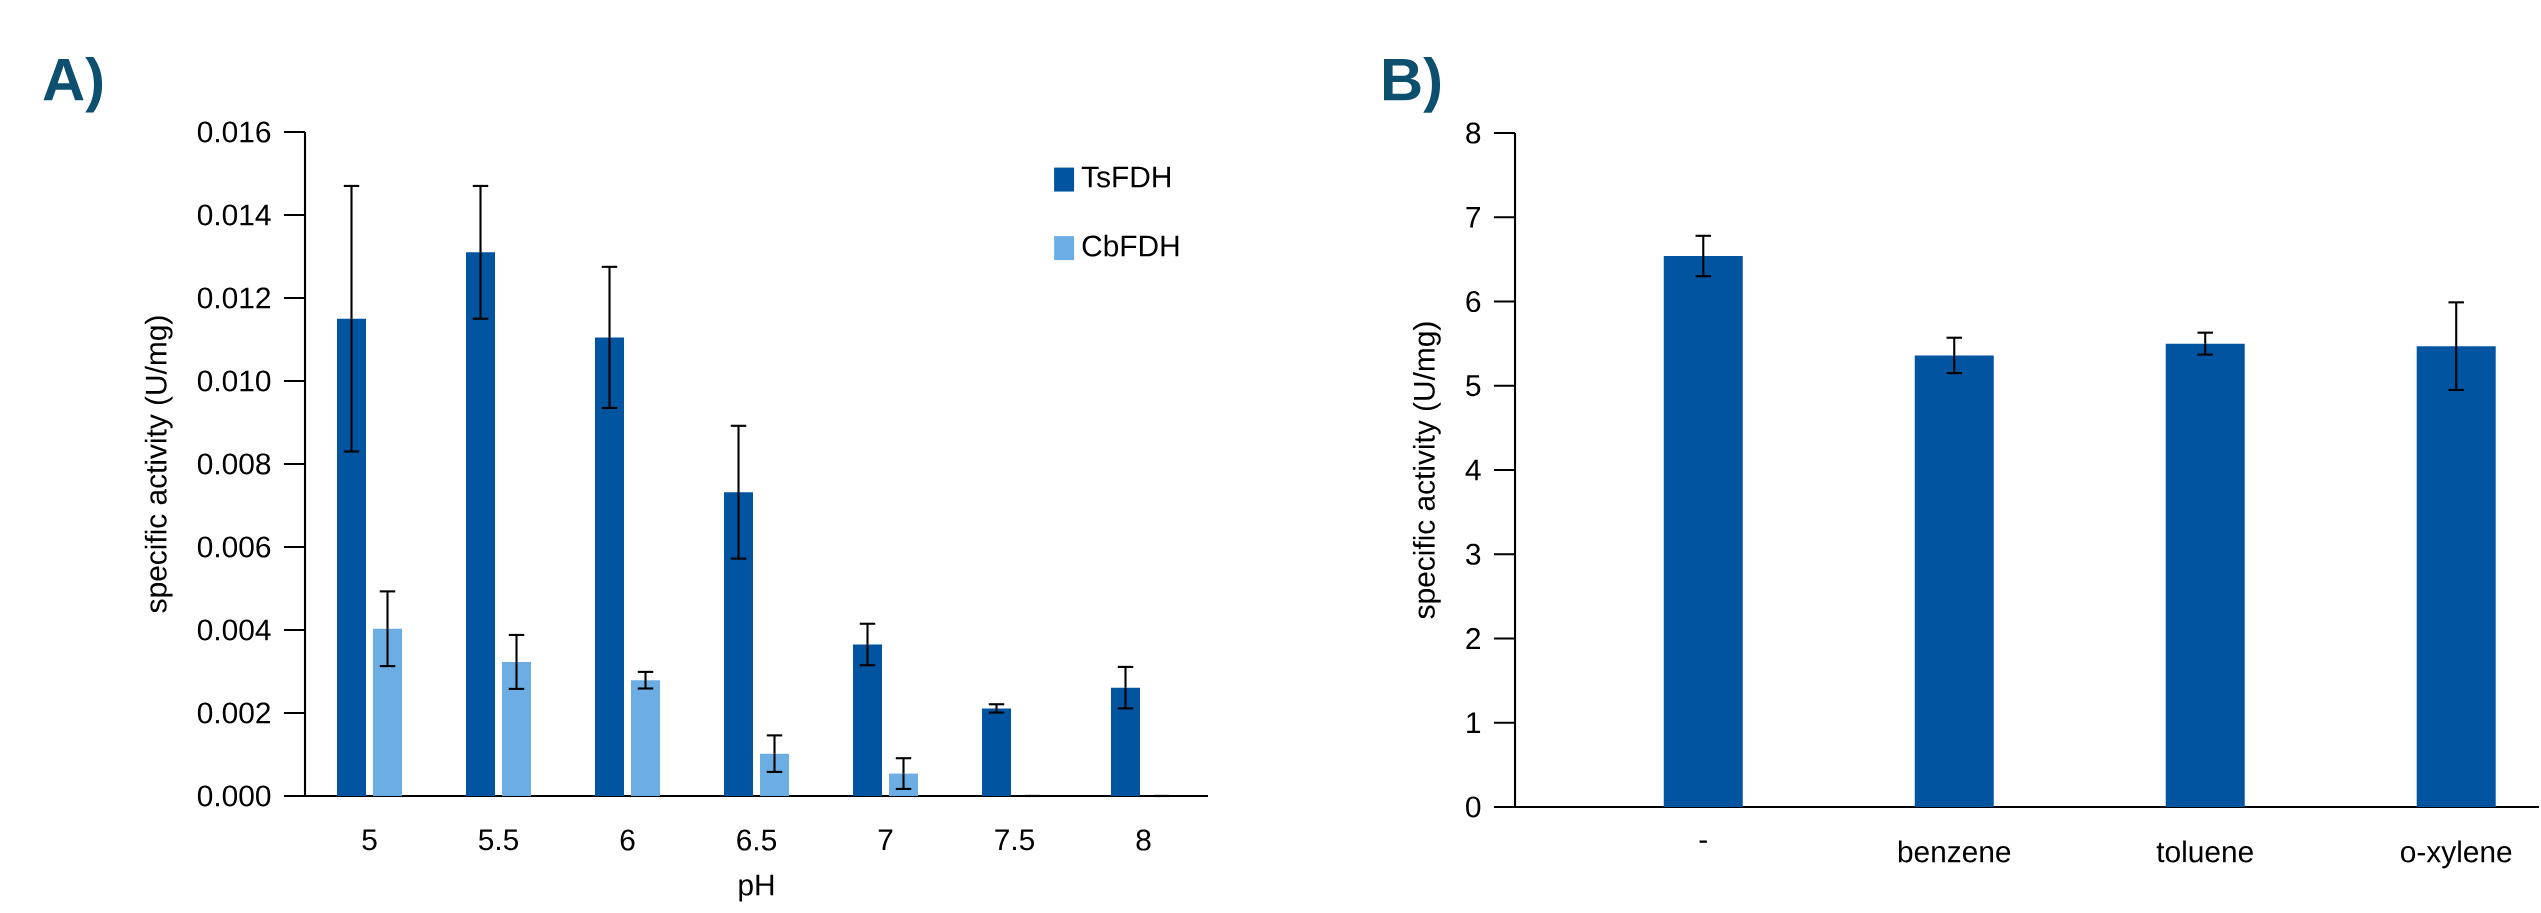 This screenshot has height=913, width=2541. I want to click on x-tick-label: 5, so click(369, 840).